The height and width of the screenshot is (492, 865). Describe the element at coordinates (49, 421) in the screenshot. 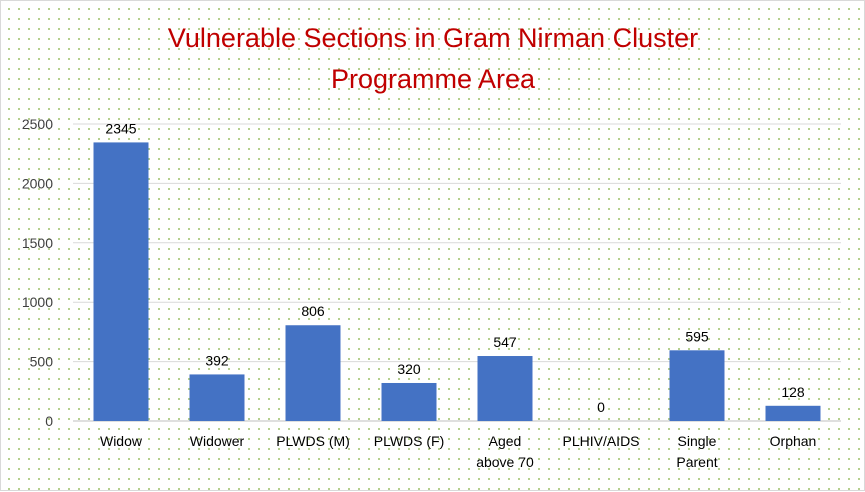

I see `y-tick-label: 0` at that location.